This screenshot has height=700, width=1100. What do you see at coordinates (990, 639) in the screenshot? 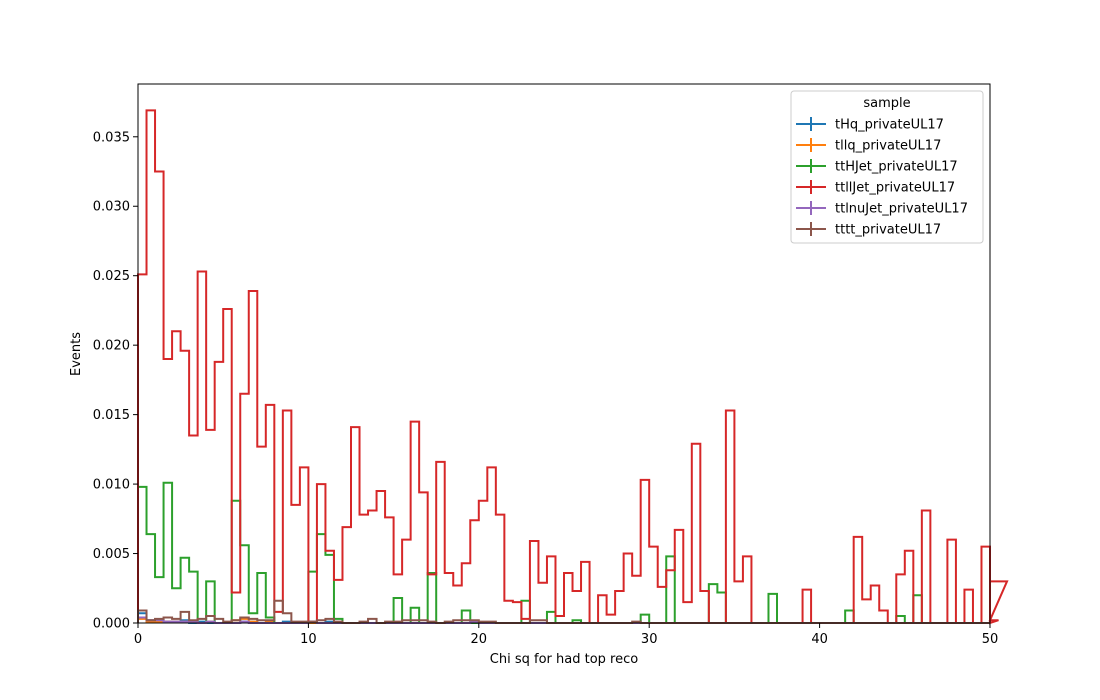
I see `x-tick-label: 50` at bounding box center [990, 639].